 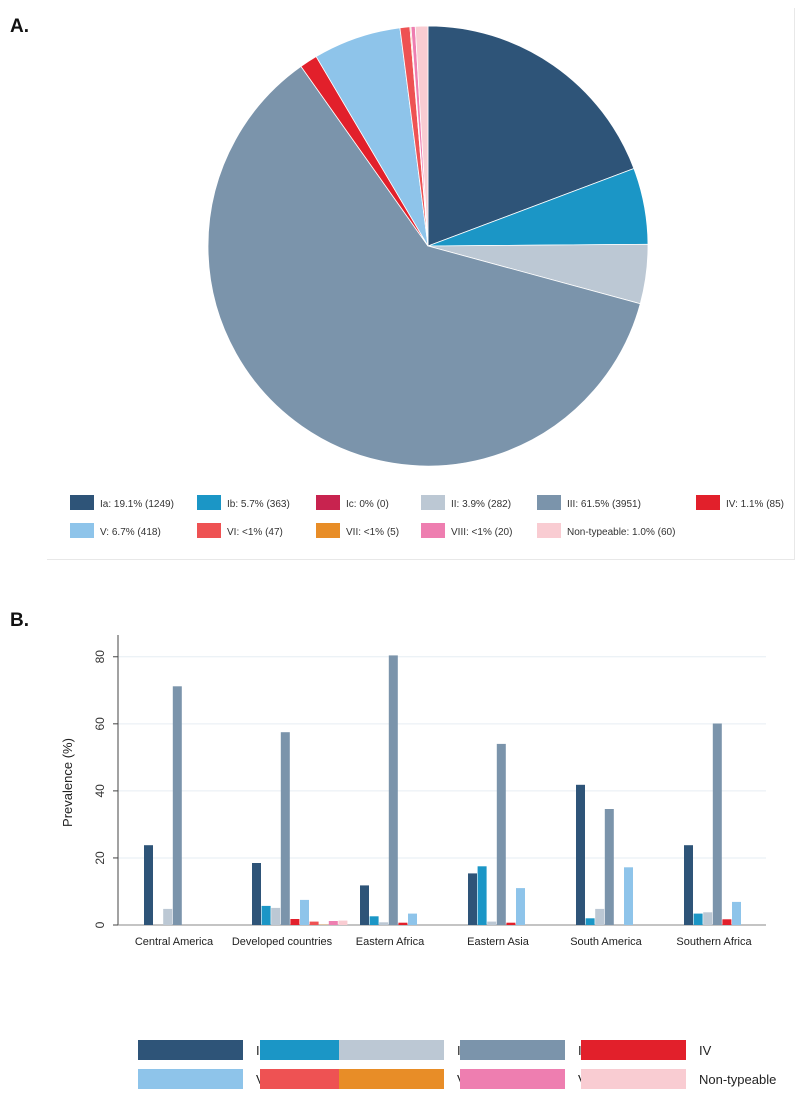 What do you see at coordinates (549, 502) in the screenshot?
I see `pie-legend-swatch-iii` at bounding box center [549, 502].